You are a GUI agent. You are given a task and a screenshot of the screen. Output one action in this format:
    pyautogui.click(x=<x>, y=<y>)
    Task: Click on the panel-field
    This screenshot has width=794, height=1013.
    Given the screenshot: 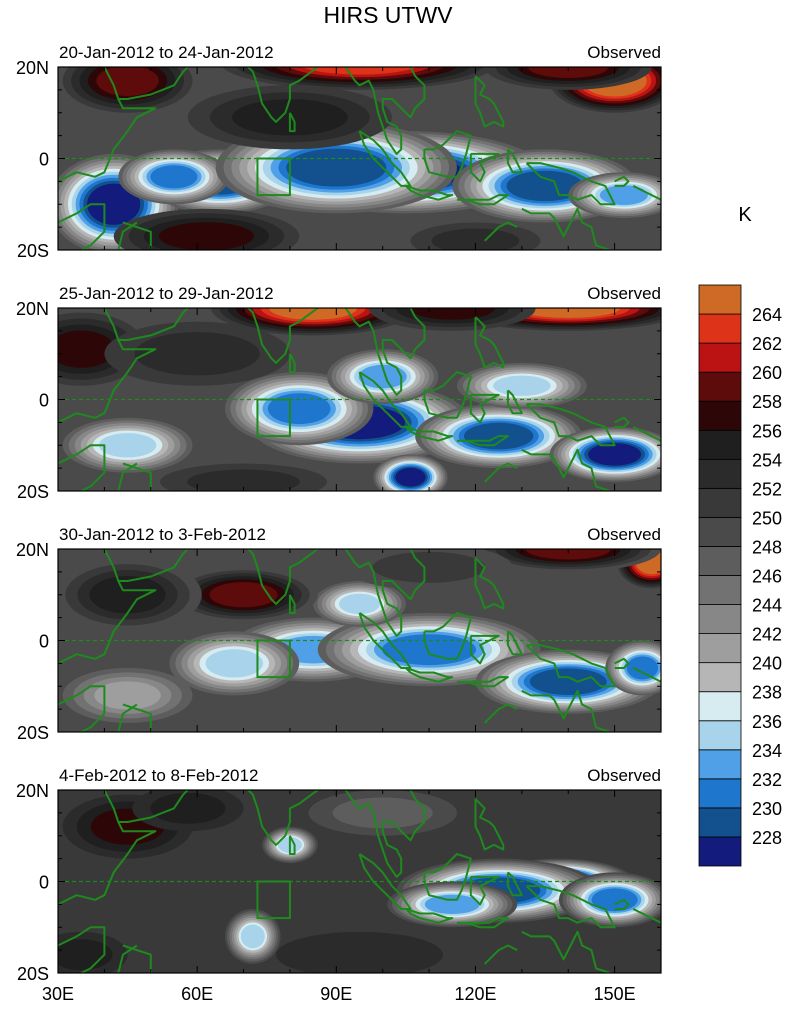 What is the action you would take?
    pyautogui.click(x=359, y=158)
    